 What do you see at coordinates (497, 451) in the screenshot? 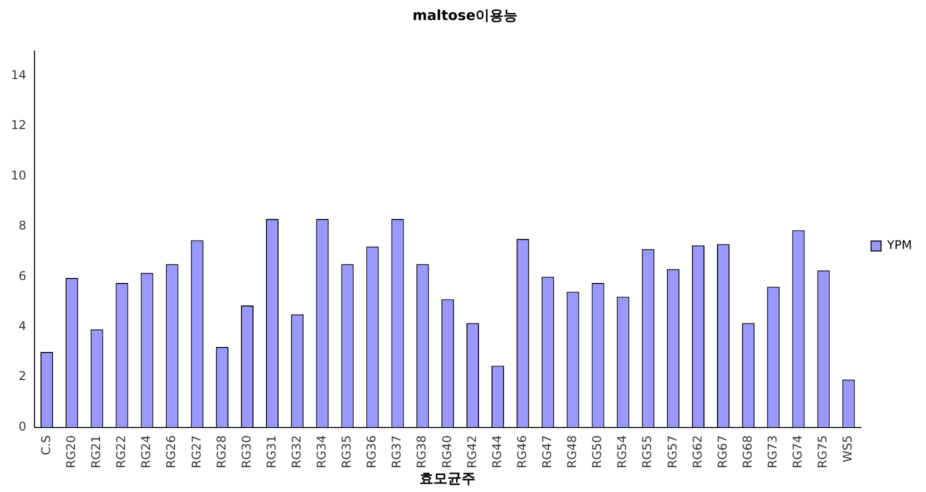
I see `x-tick-label: RG44` at bounding box center [497, 451].